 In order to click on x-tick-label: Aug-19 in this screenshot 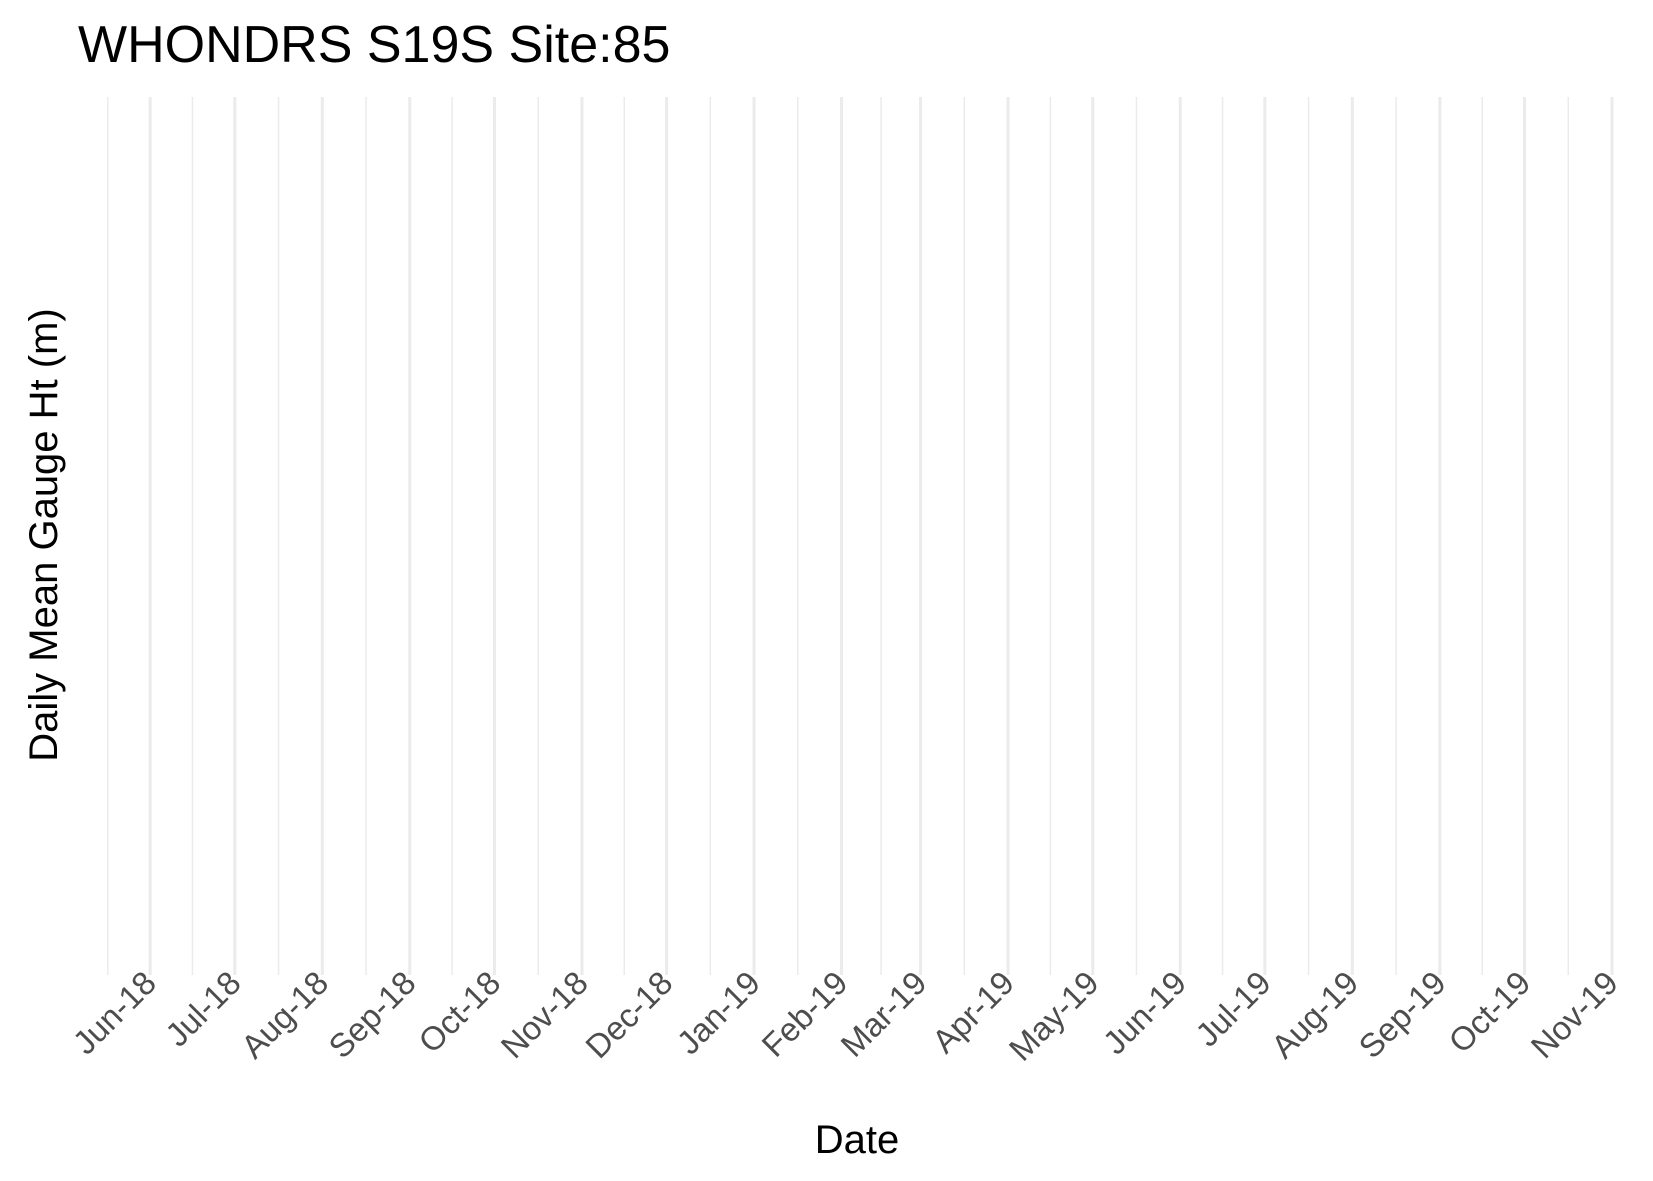, I will do `click(1314, 1014)`.